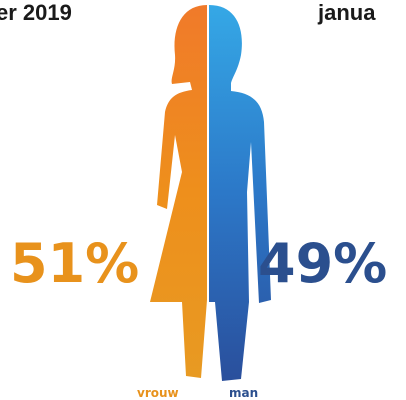 Image resolution: width=406 pixels, height=400 pixels. I want to click on header-right: janua, so click(346, 12).